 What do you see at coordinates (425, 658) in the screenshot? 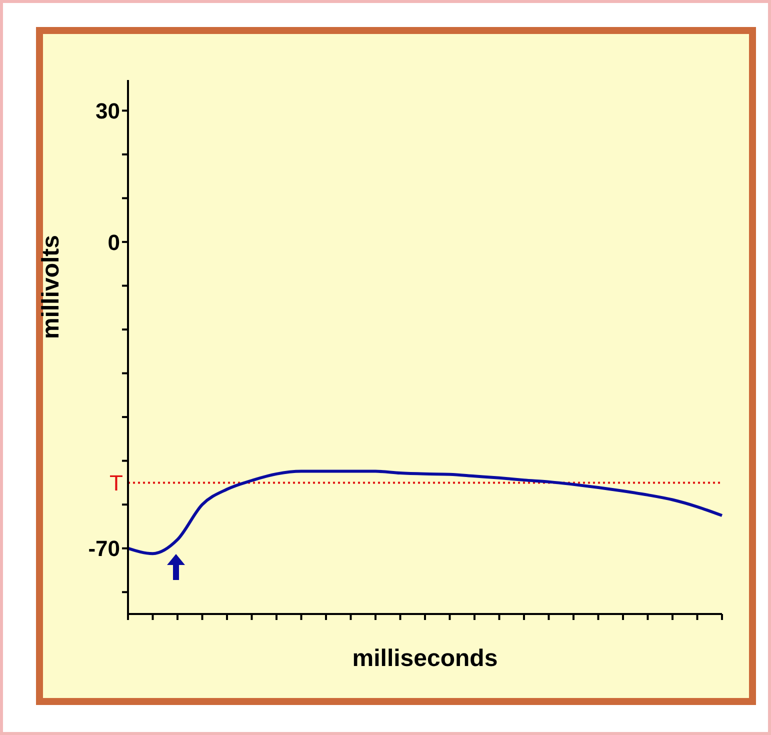
I see `x-axis-title: milliseconds` at bounding box center [425, 658].